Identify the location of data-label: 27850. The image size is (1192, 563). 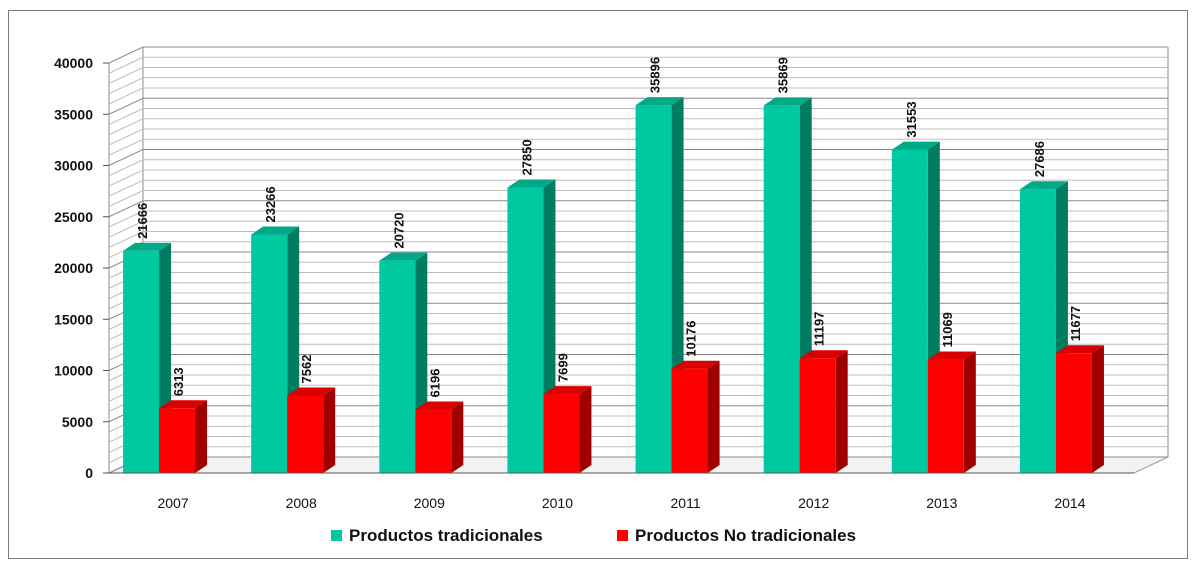
(526, 157).